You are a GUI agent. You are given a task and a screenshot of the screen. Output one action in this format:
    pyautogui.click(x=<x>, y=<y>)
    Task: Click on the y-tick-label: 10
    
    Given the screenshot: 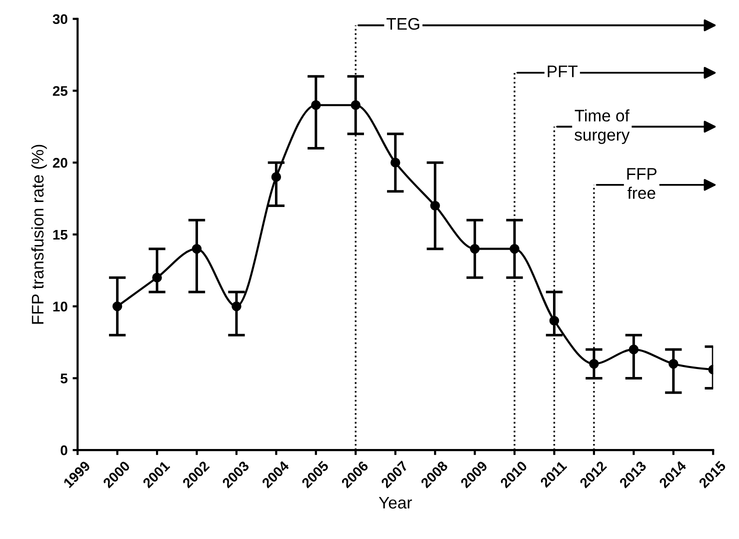 What is the action you would take?
    pyautogui.click(x=60, y=307)
    